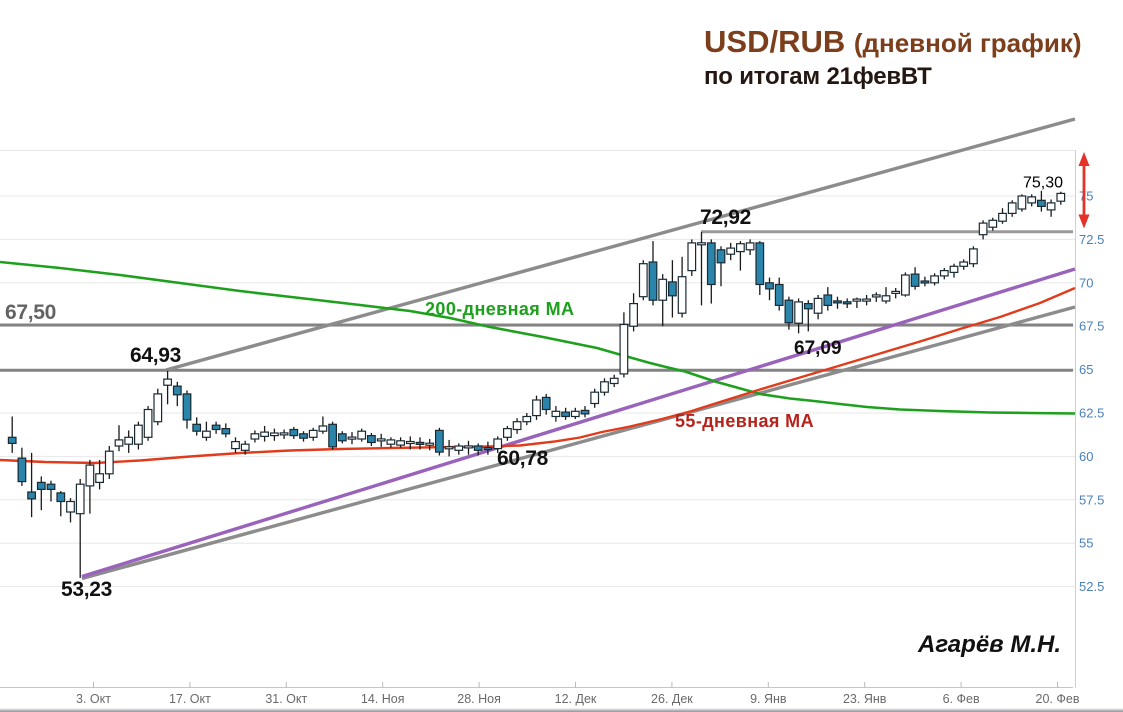 This screenshot has height=712, width=1123. What do you see at coordinates (1086, 456) in the screenshot?
I see `svg-text: 60` at bounding box center [1086, 456].